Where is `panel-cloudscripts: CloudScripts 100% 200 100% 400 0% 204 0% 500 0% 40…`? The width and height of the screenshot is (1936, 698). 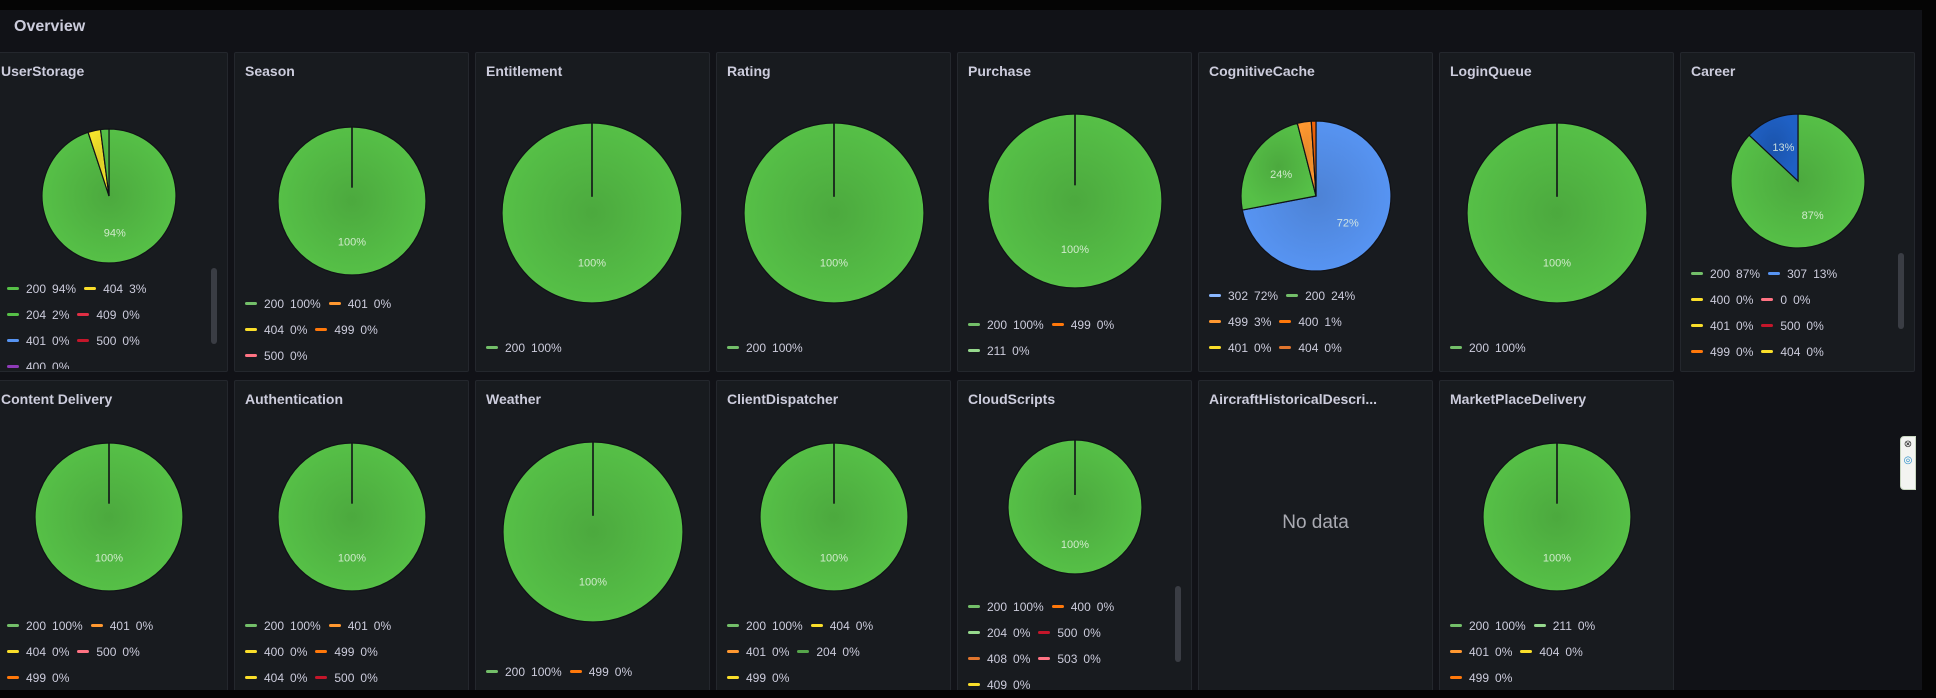
panel-cloudscripts: CloudScripts 100% 200 100% 400 0% 204 0% 500 0% 40… is located at coordinates (1074, 535).